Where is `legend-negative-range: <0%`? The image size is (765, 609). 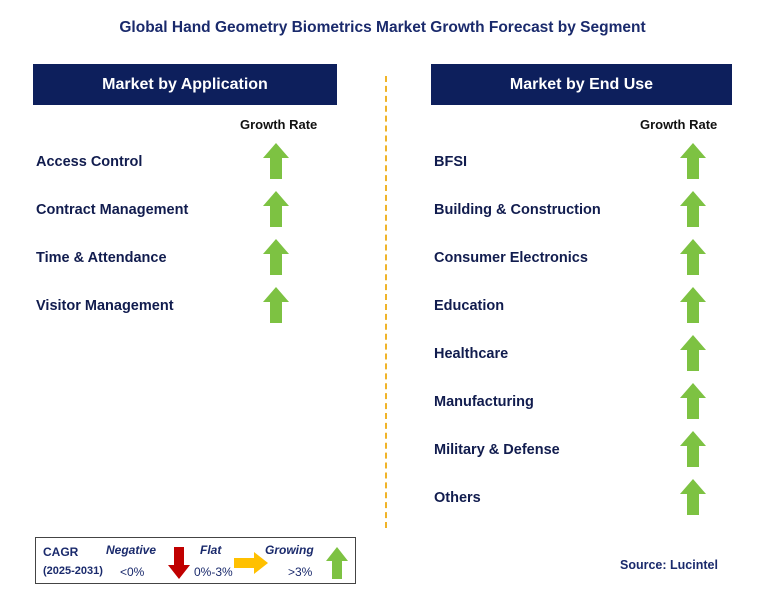
legend-negative-range: <0% is located at coordinates (132, 572).